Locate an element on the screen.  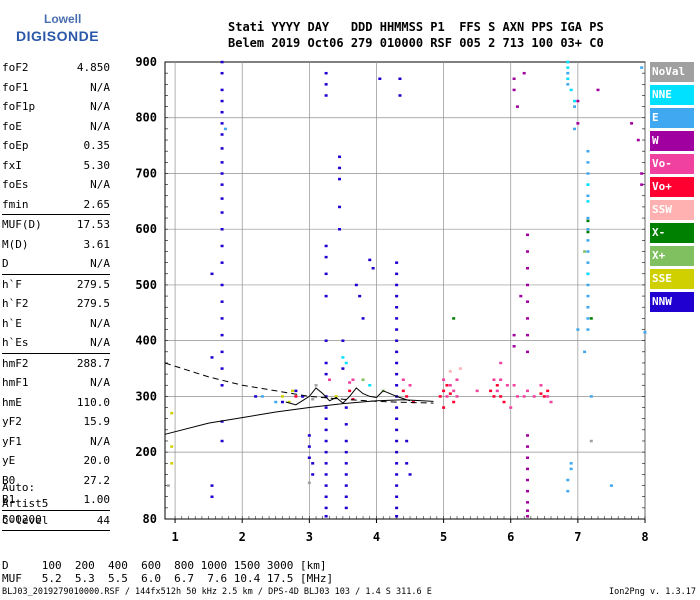
param-value: 15.9 is located at coordinates (97, 421).